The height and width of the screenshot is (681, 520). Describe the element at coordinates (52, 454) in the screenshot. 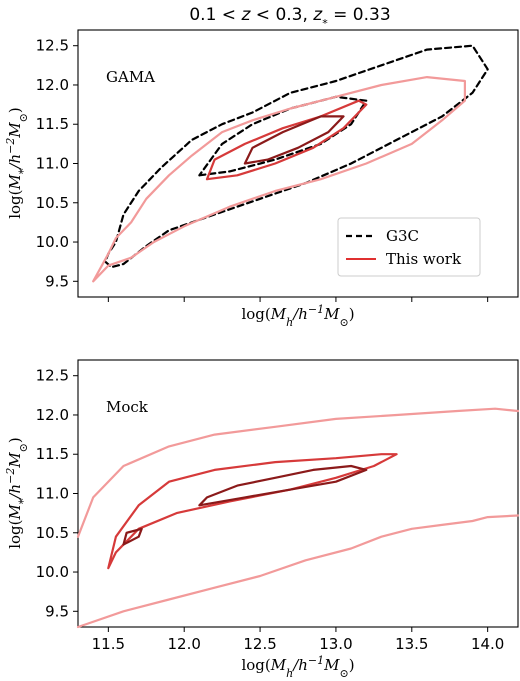

I see `mock-y-tick-label: 11.5` at that location.